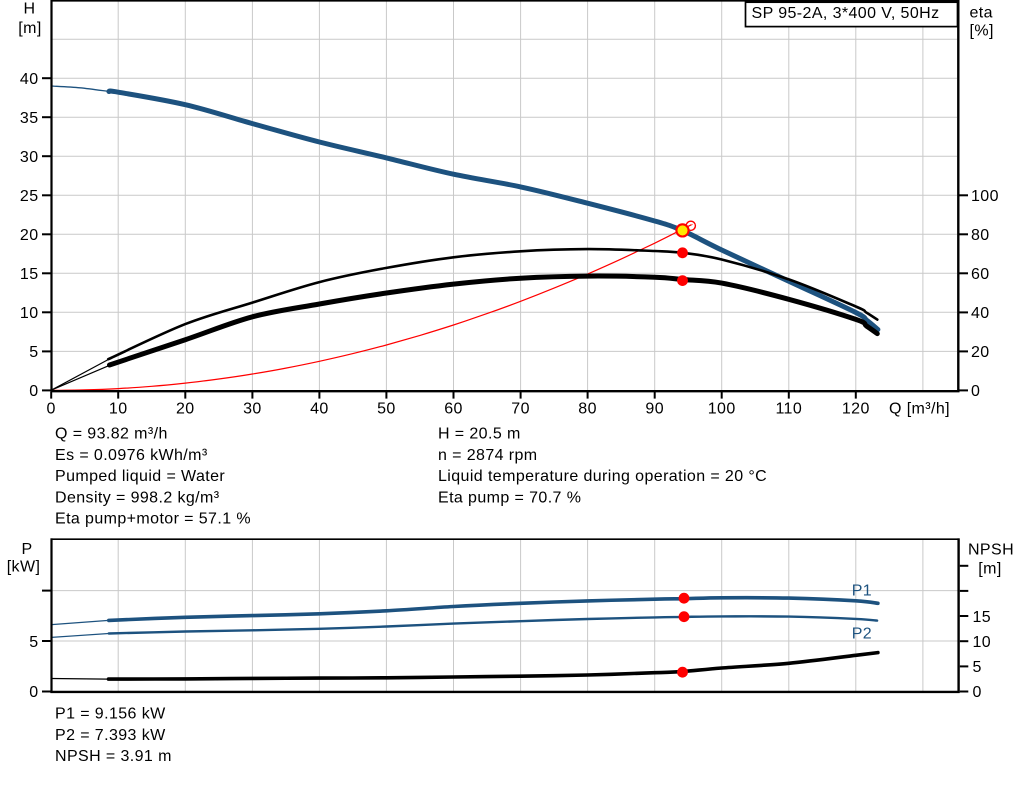  I want to click on svg-text: 50, so click(386, 409).